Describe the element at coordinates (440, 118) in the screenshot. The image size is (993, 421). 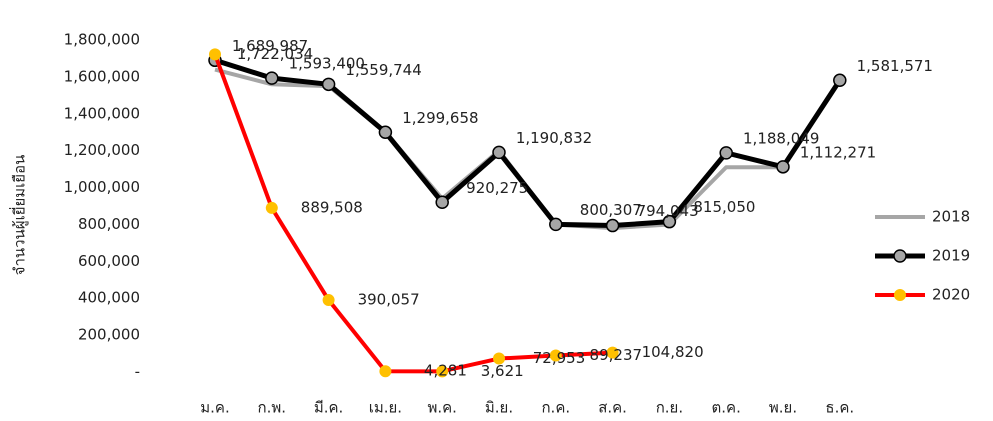
I see `data-label: 1,299,658` at that location.